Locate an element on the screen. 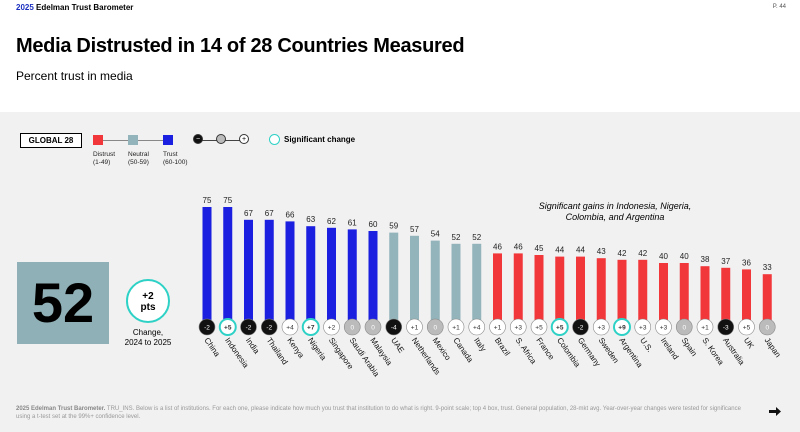  category-label-india: India is located at coordinates (253, 346).